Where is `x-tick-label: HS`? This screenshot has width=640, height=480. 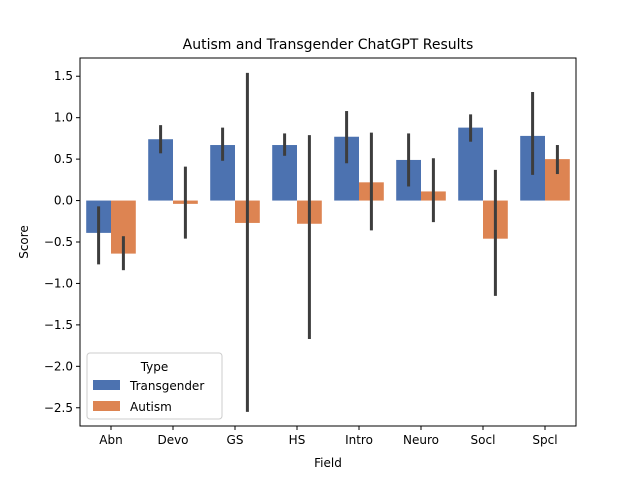
x-tick-label: HS is located at coordinates (297, 440).